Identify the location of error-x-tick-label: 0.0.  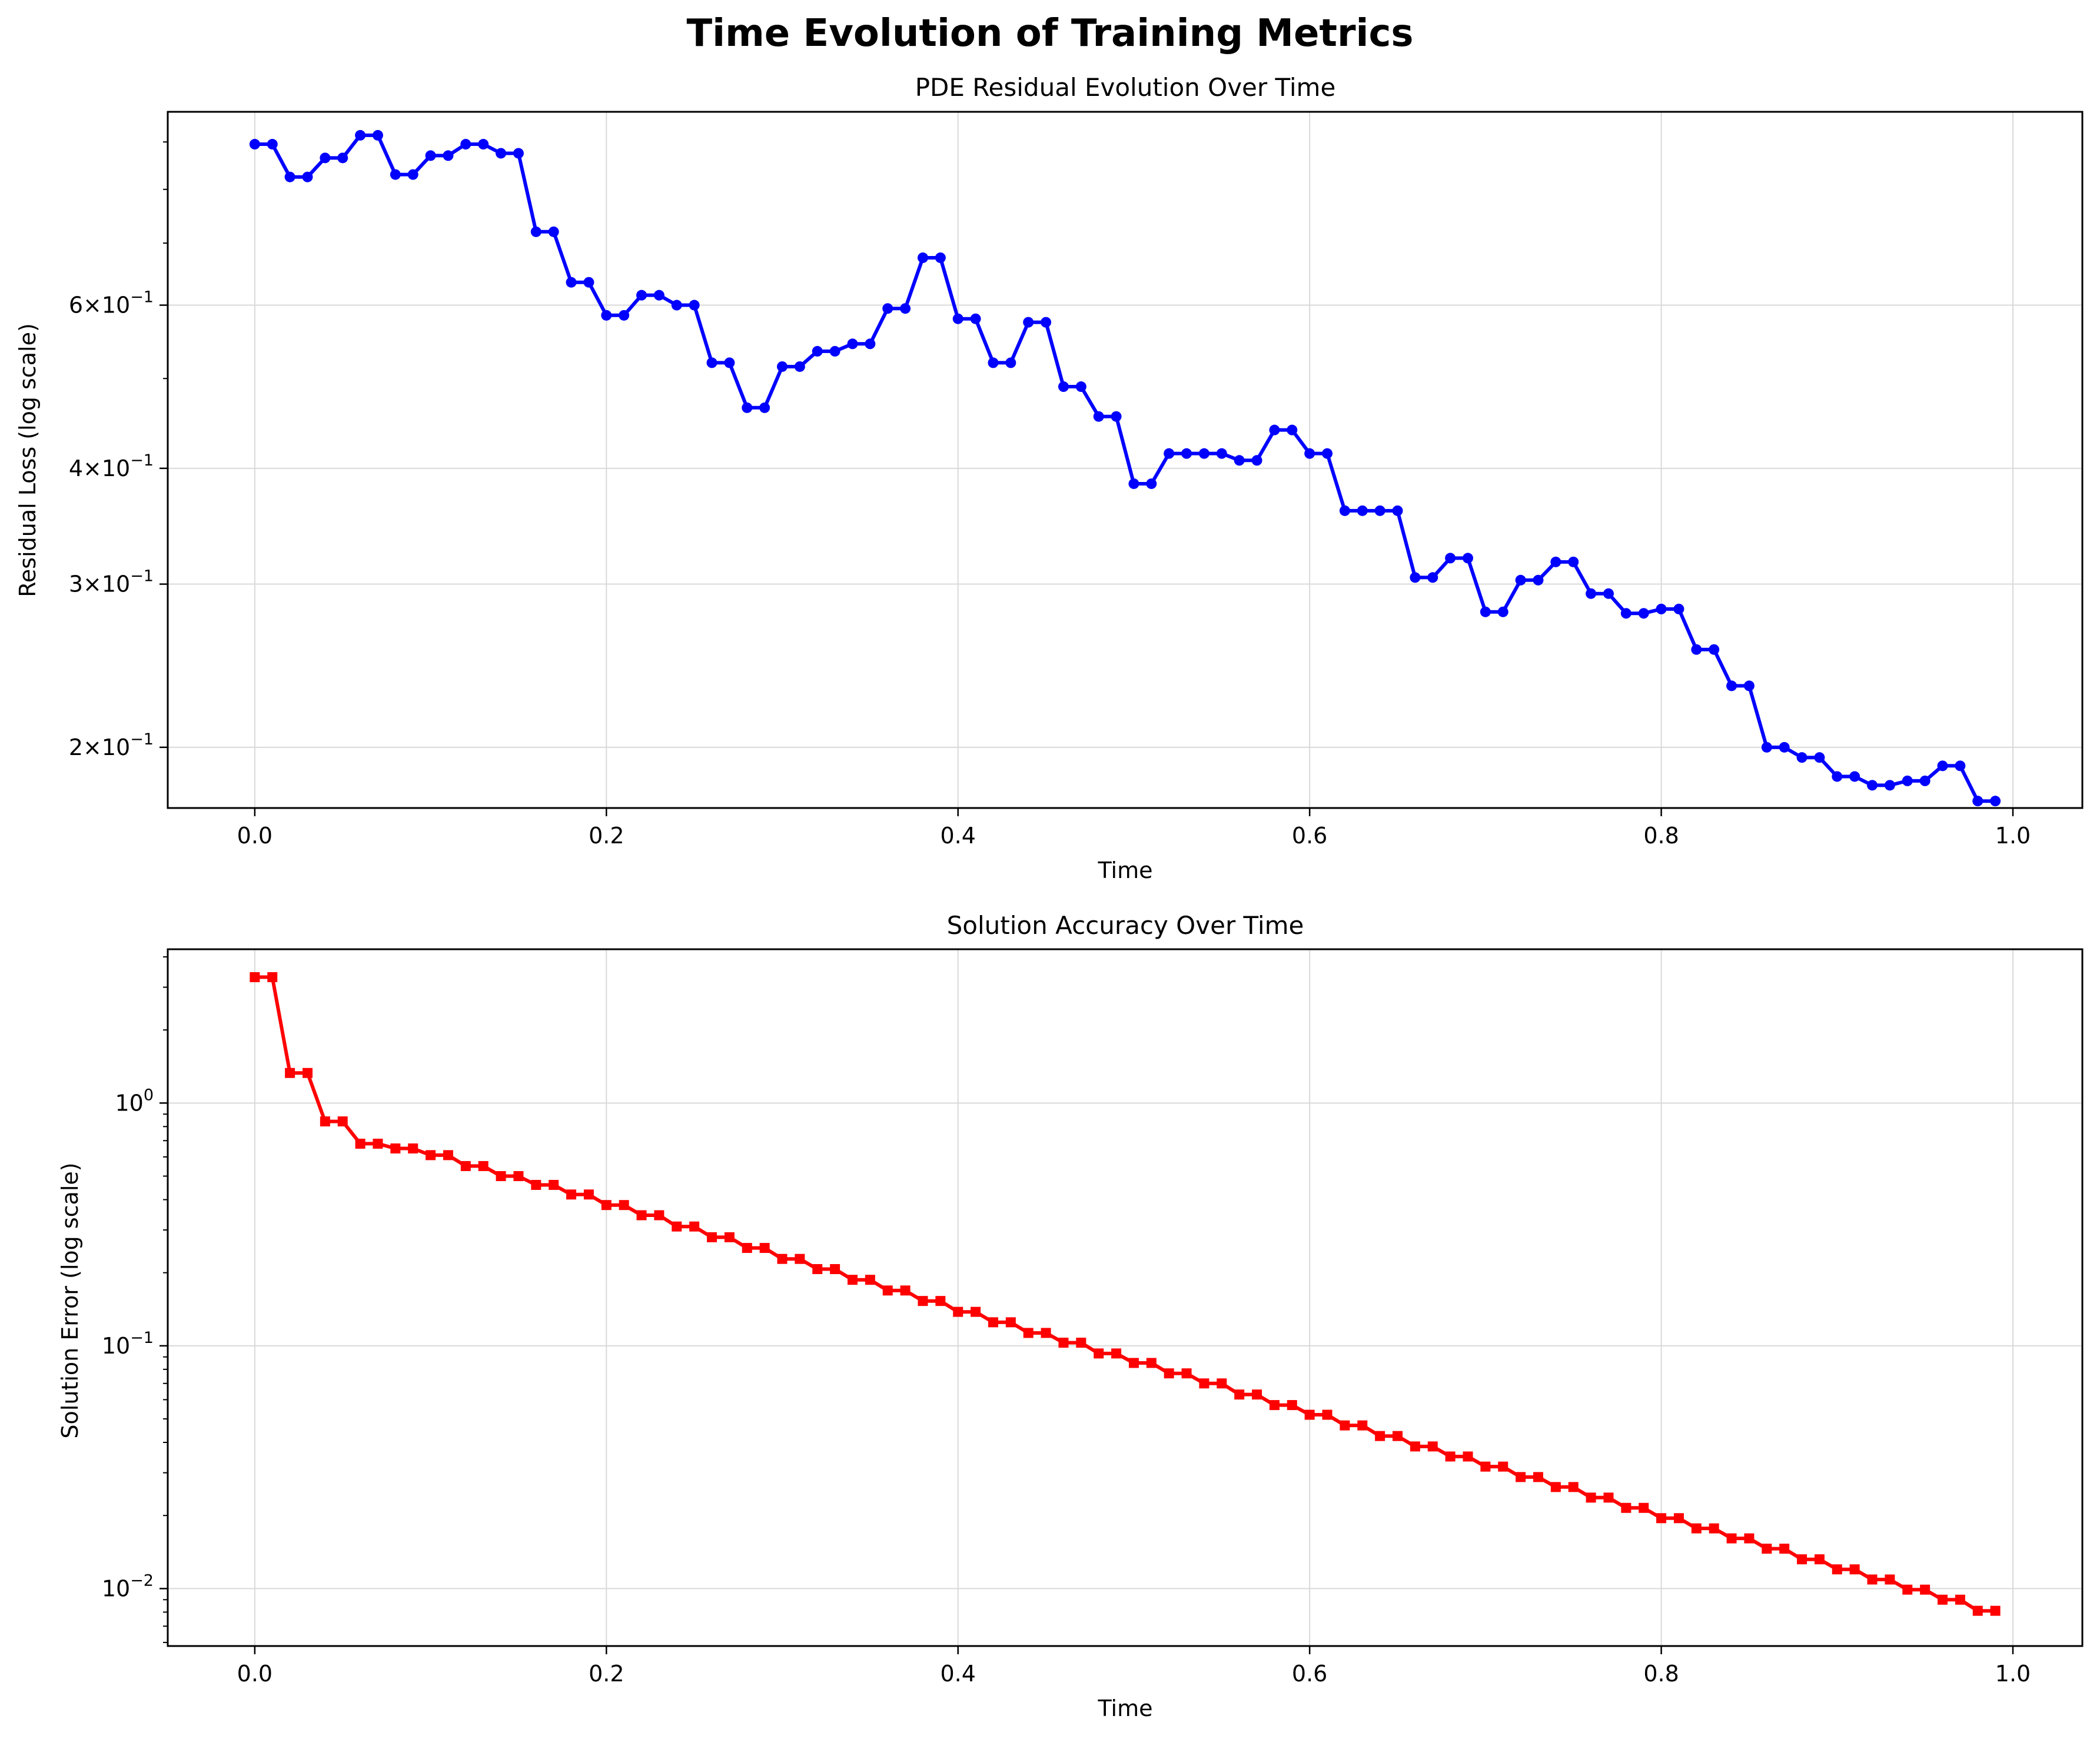
(255, 1674).